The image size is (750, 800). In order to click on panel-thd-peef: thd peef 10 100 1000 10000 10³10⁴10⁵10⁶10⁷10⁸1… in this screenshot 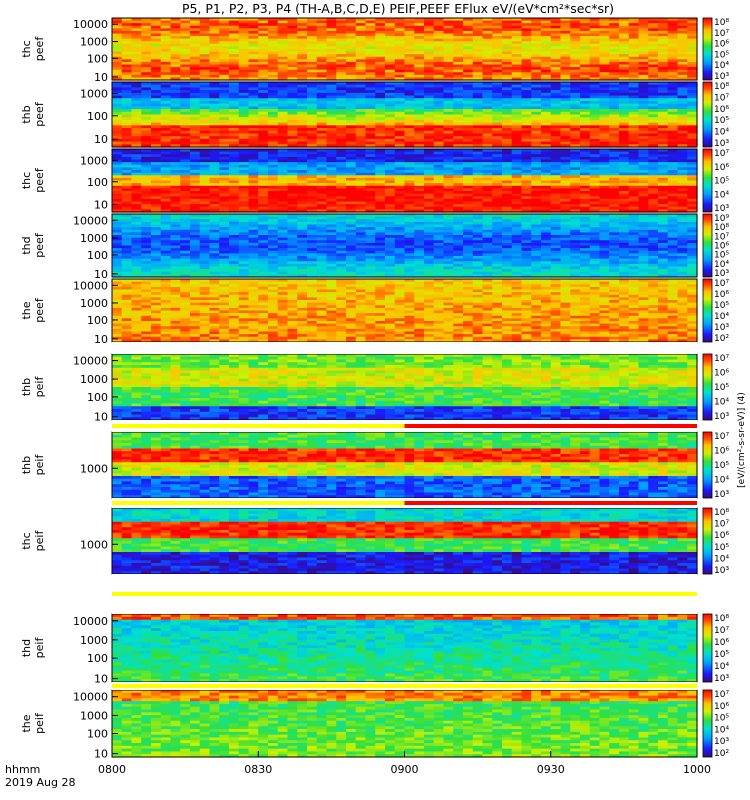, I will do `click(374, 247)`.